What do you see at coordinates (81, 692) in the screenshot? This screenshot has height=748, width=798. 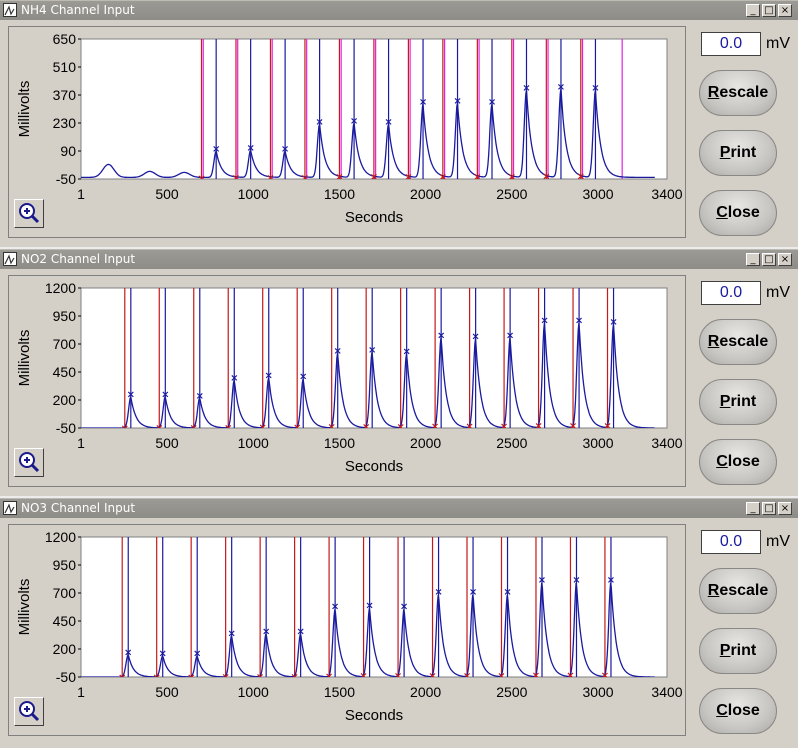 I see `x-tick-label: 1` at bounding box center [81, 692].